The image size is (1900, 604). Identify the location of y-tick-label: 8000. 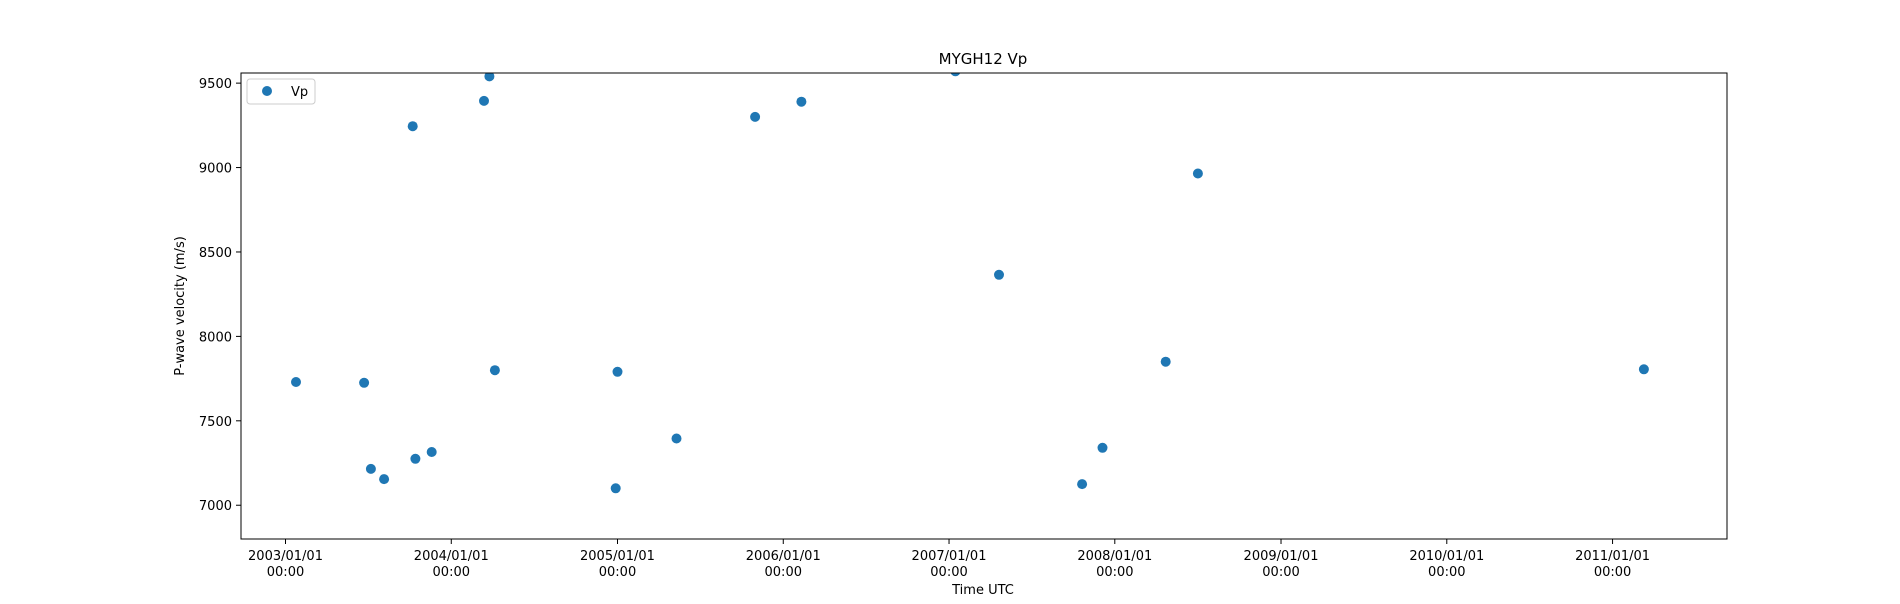
(215, 337).